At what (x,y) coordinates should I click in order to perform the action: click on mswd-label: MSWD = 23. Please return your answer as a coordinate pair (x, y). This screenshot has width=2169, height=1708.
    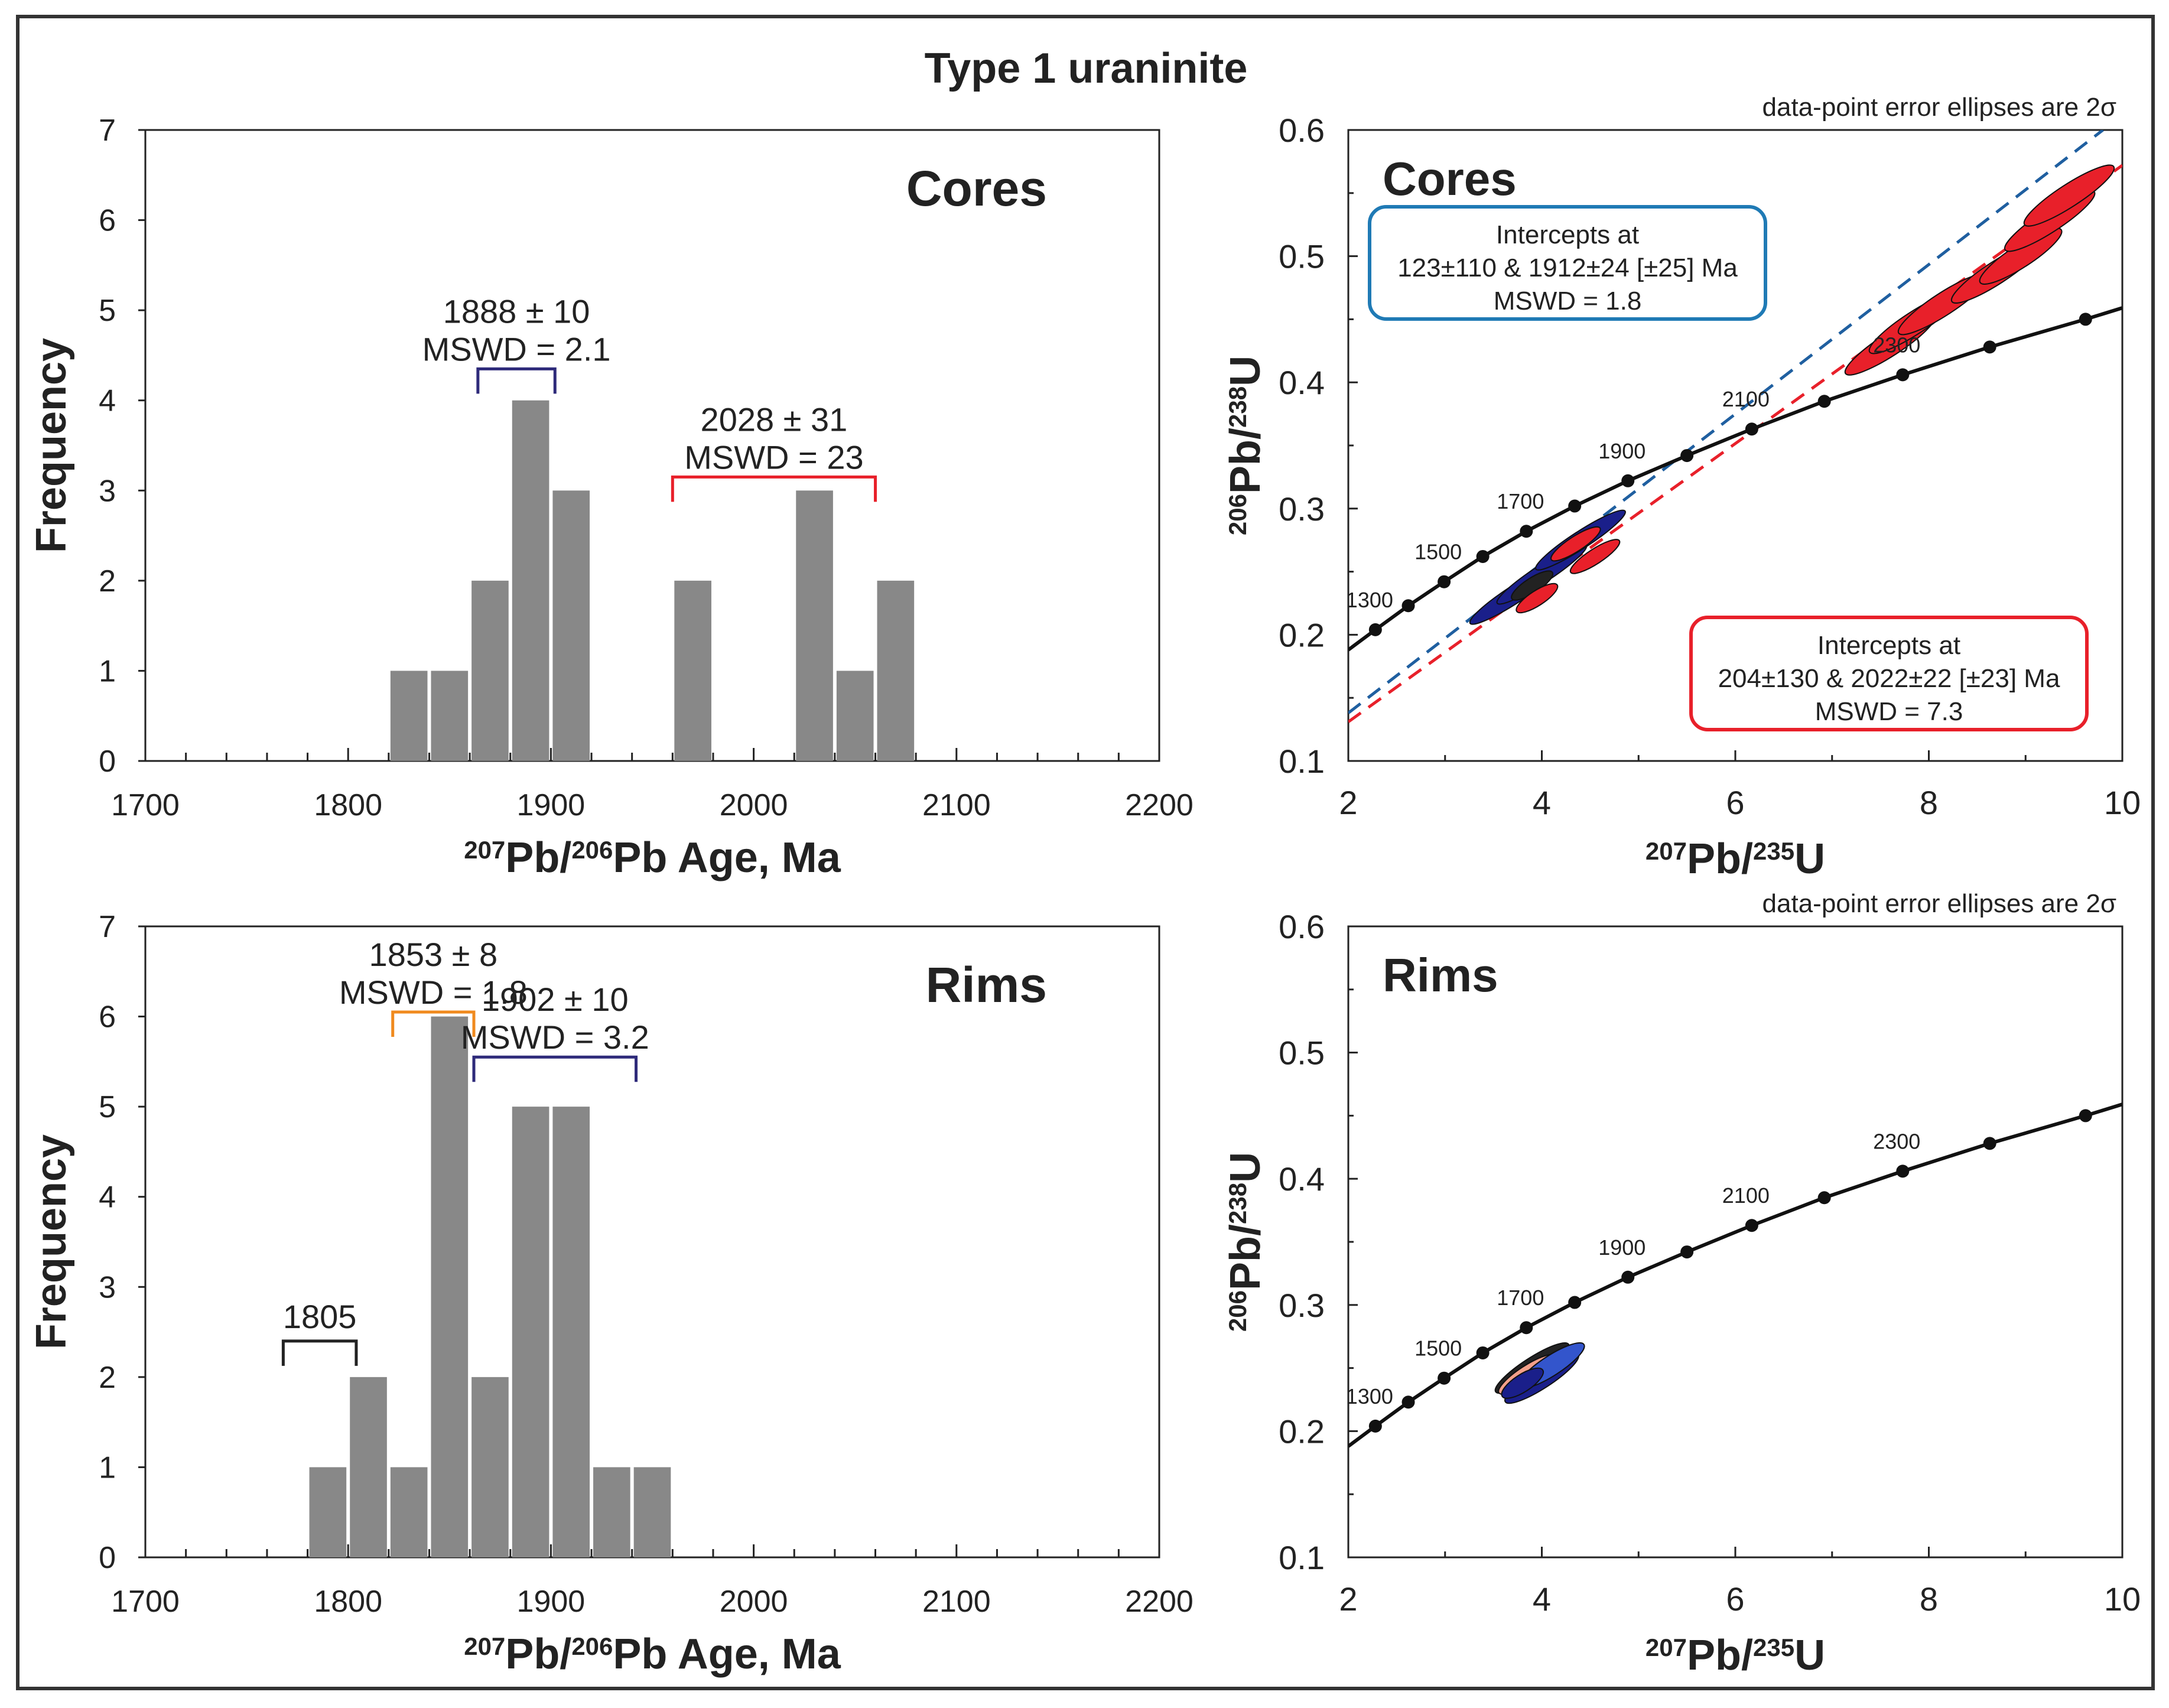
    Looking at the image, I should click on (773, 457).